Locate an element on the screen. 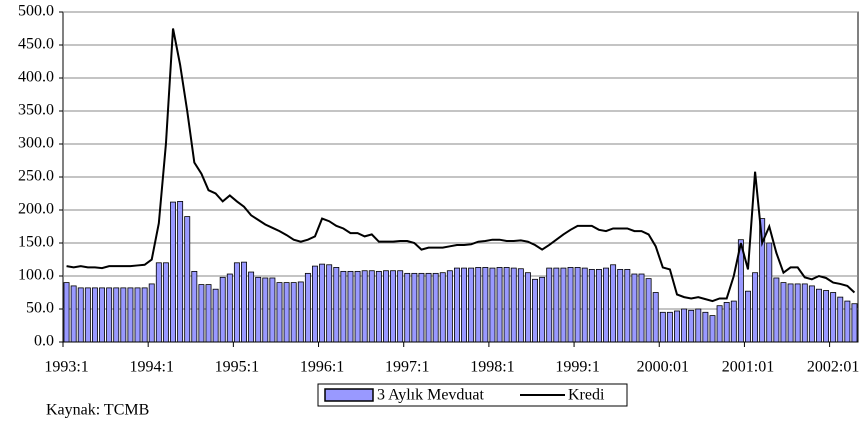 This screenshot has height=423, width=861. x-tick-label: 1993:1 is located at coordinates (66, 367).